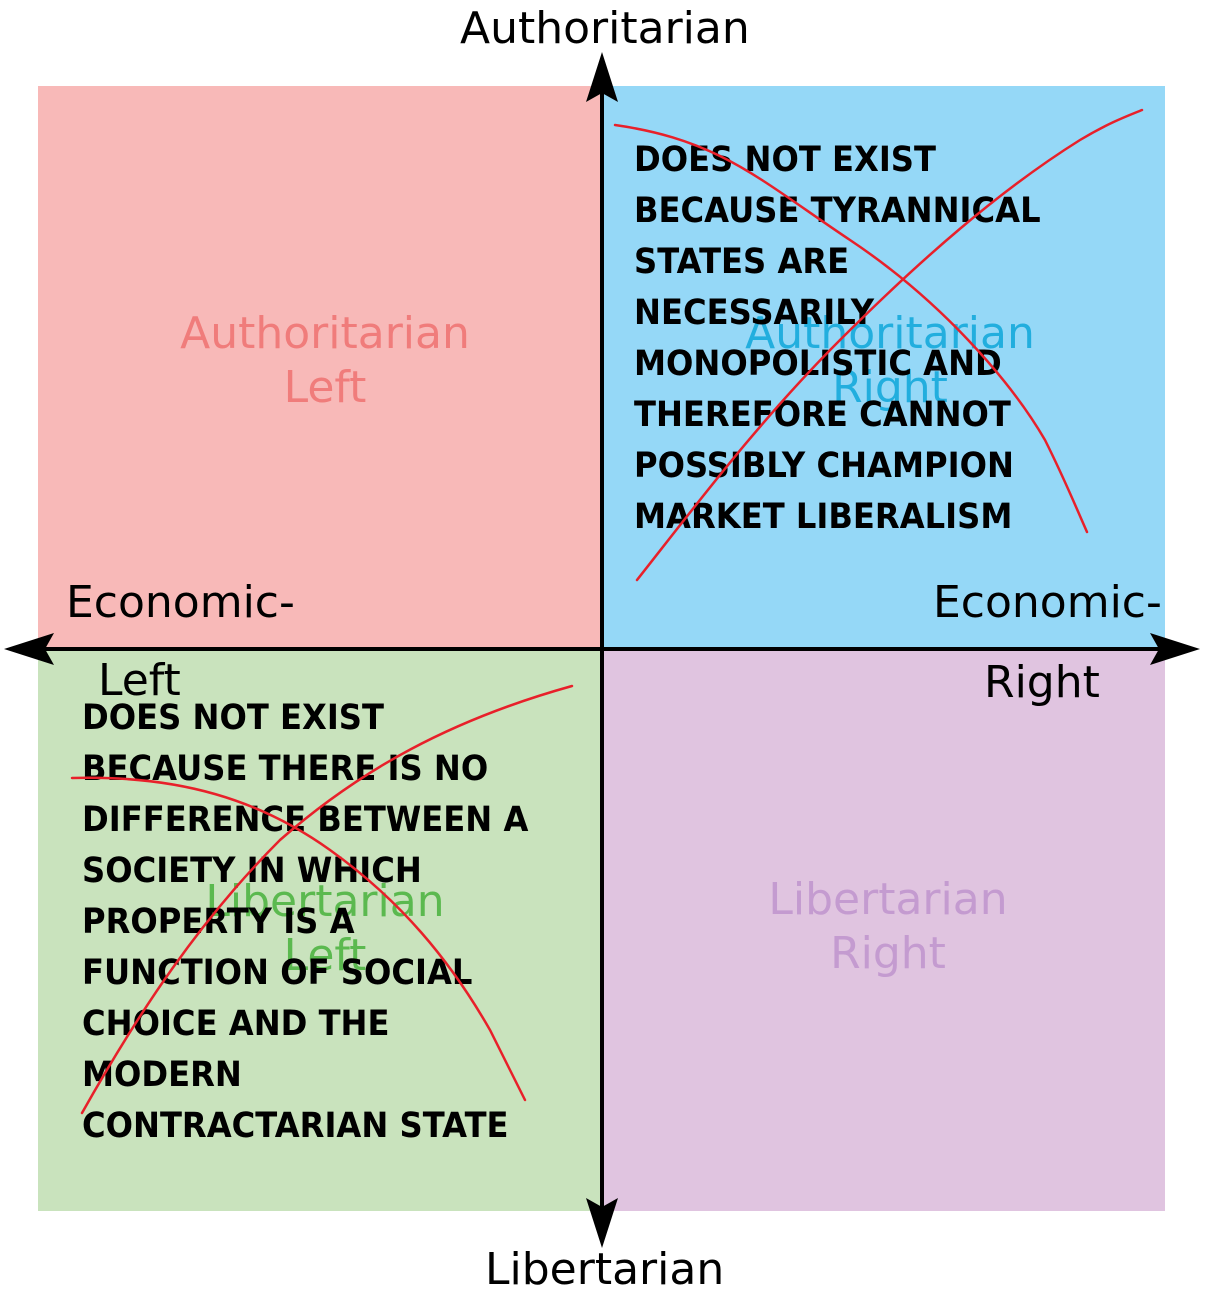  I want to click on annotation-line: THEREFORE CANNOT, so click(822, 415).